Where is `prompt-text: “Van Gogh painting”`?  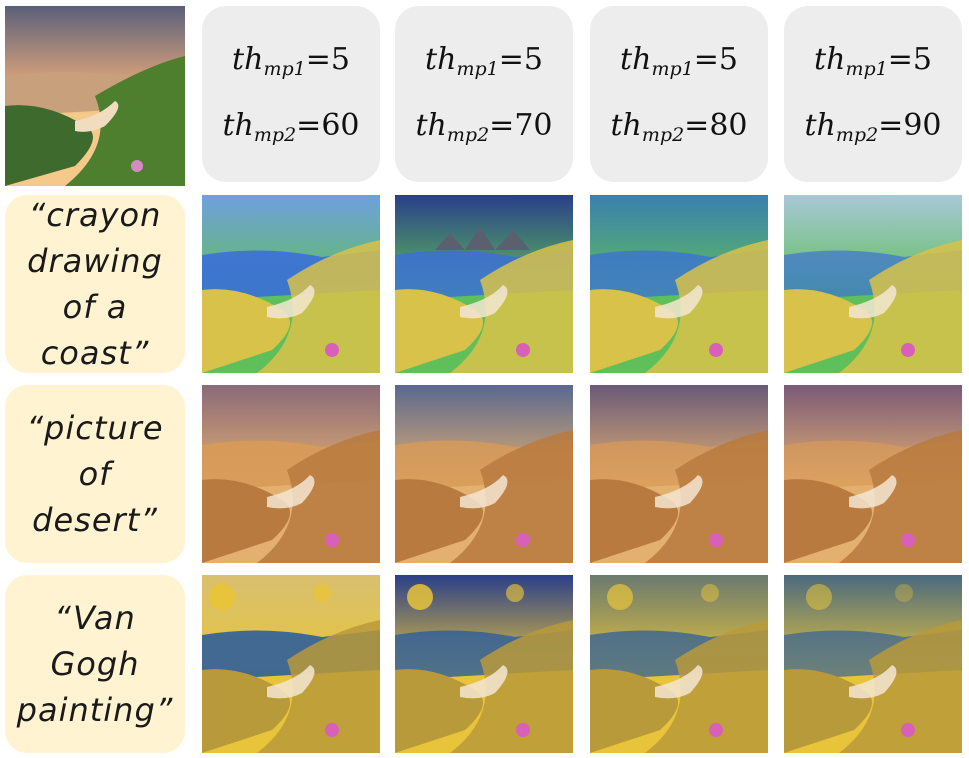
prompt-text: “Van Gogh painting” is located at coordinates (95, 664).